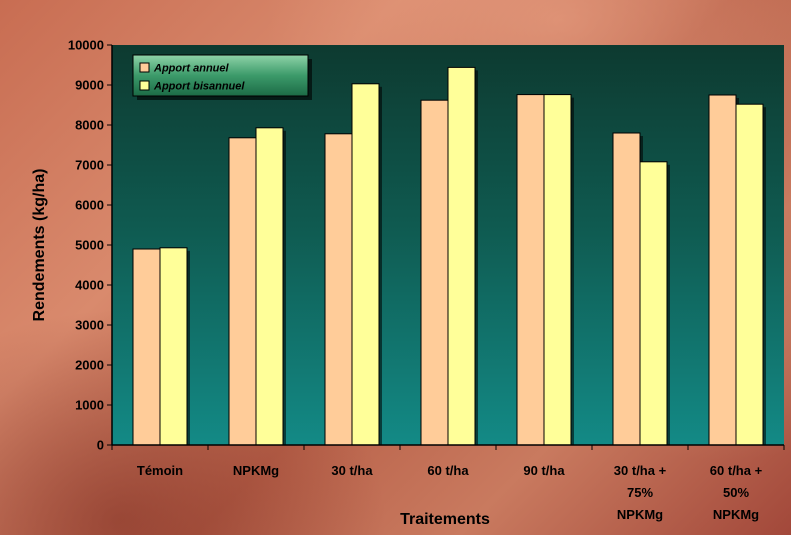  What do you see at coordinates (736, 492) in the screenshot?
I see `x-tick-label: 50%` at bounding box center [736, 492].